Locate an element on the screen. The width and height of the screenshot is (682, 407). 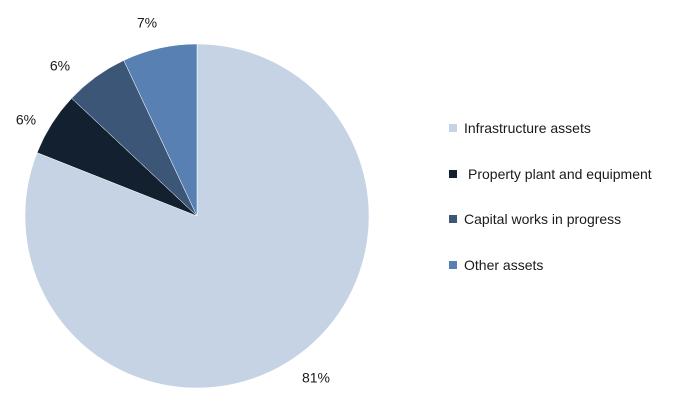
data-label-infrastructure-assets: 81% is located at coordinates (316, 378).